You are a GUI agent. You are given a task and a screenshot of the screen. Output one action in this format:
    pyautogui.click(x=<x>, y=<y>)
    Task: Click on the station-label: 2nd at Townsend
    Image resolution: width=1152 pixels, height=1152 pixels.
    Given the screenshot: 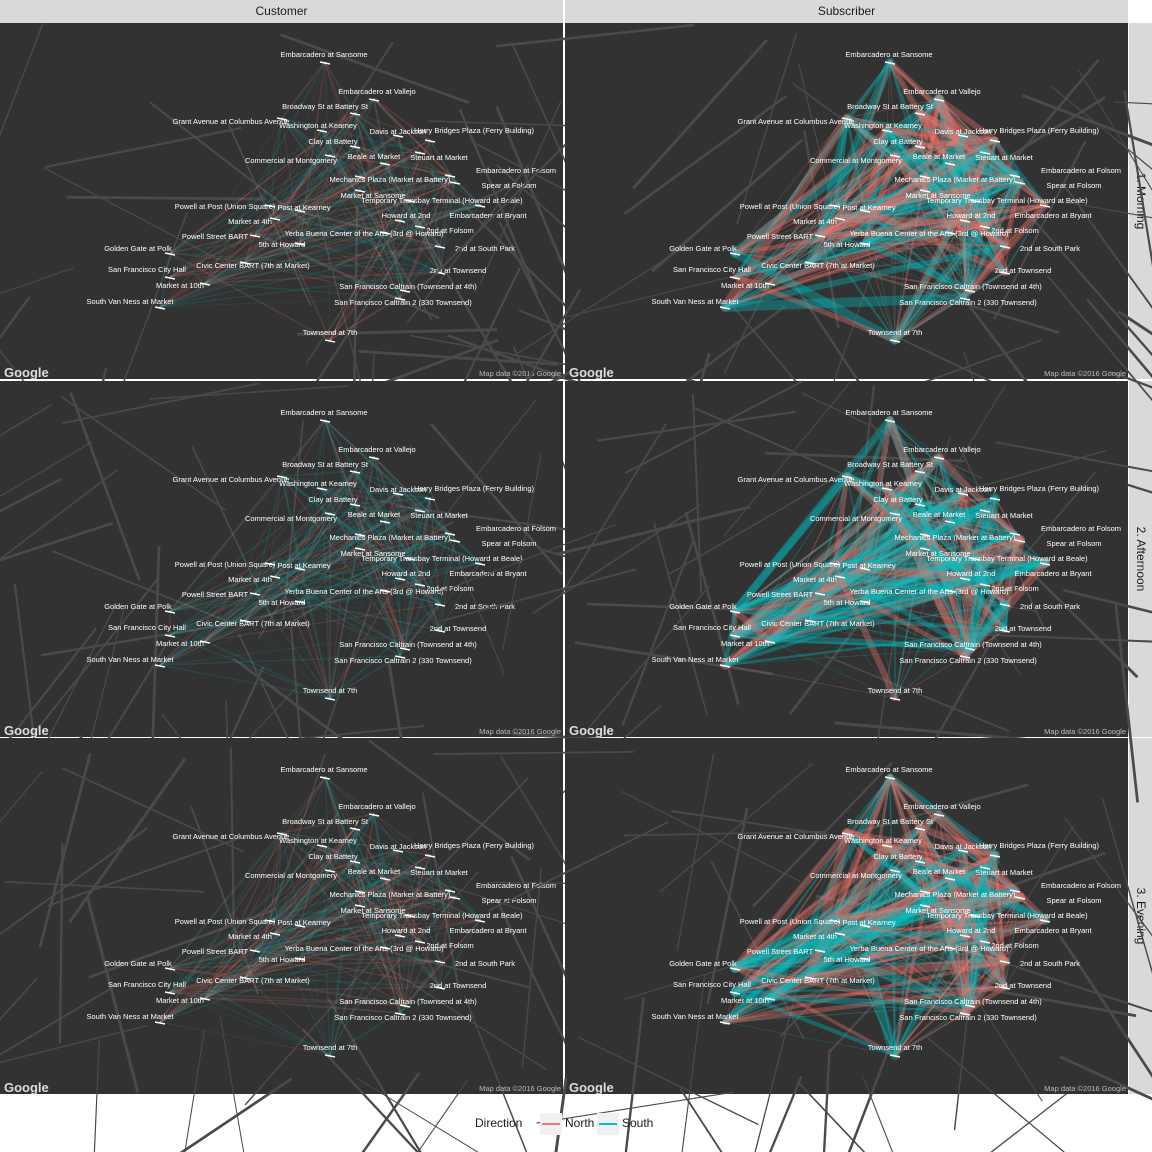 What is the action you would take?
    pyautogui.click(x=1023, y=628)
    